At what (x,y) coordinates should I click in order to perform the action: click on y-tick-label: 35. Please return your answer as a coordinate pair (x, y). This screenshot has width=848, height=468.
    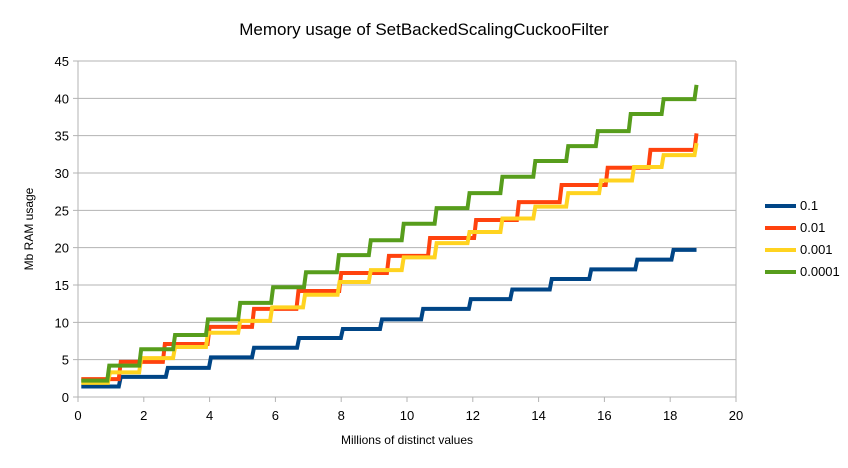
    Looking at the image, I should click on (62, 136).